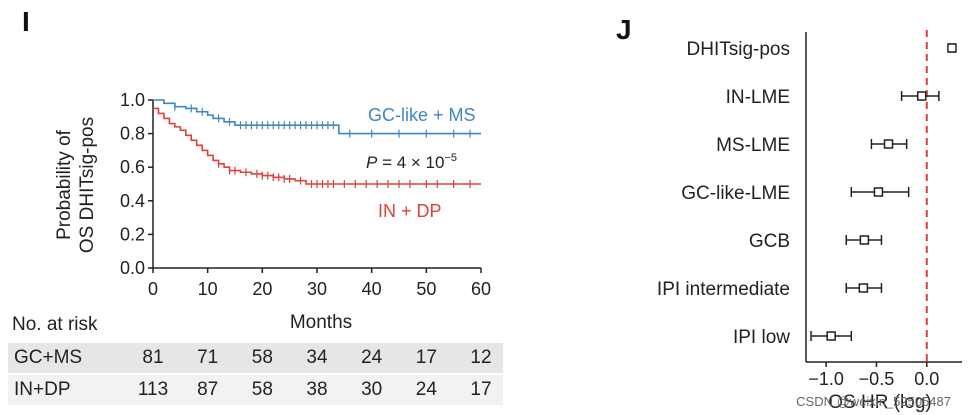  I want to click on km-xtick-label: 60, so click(481, 289).